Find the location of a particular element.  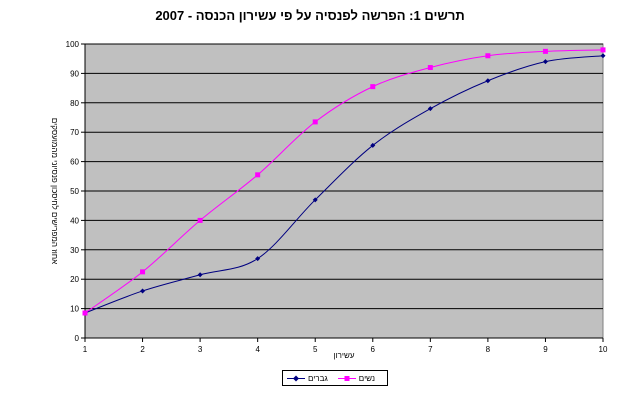

y-tick-label-100: 100 is located at coordinates (73, 44).